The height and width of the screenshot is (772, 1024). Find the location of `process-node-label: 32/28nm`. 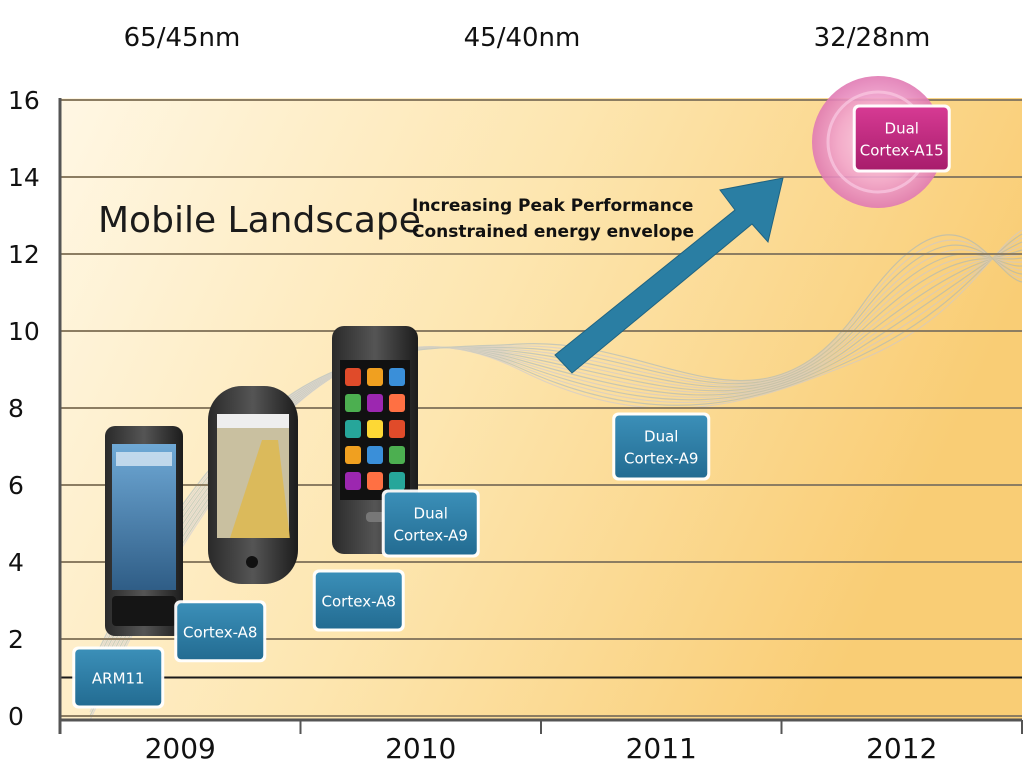

process-node-label: 32/28nm is located at coordinates (872, 38).